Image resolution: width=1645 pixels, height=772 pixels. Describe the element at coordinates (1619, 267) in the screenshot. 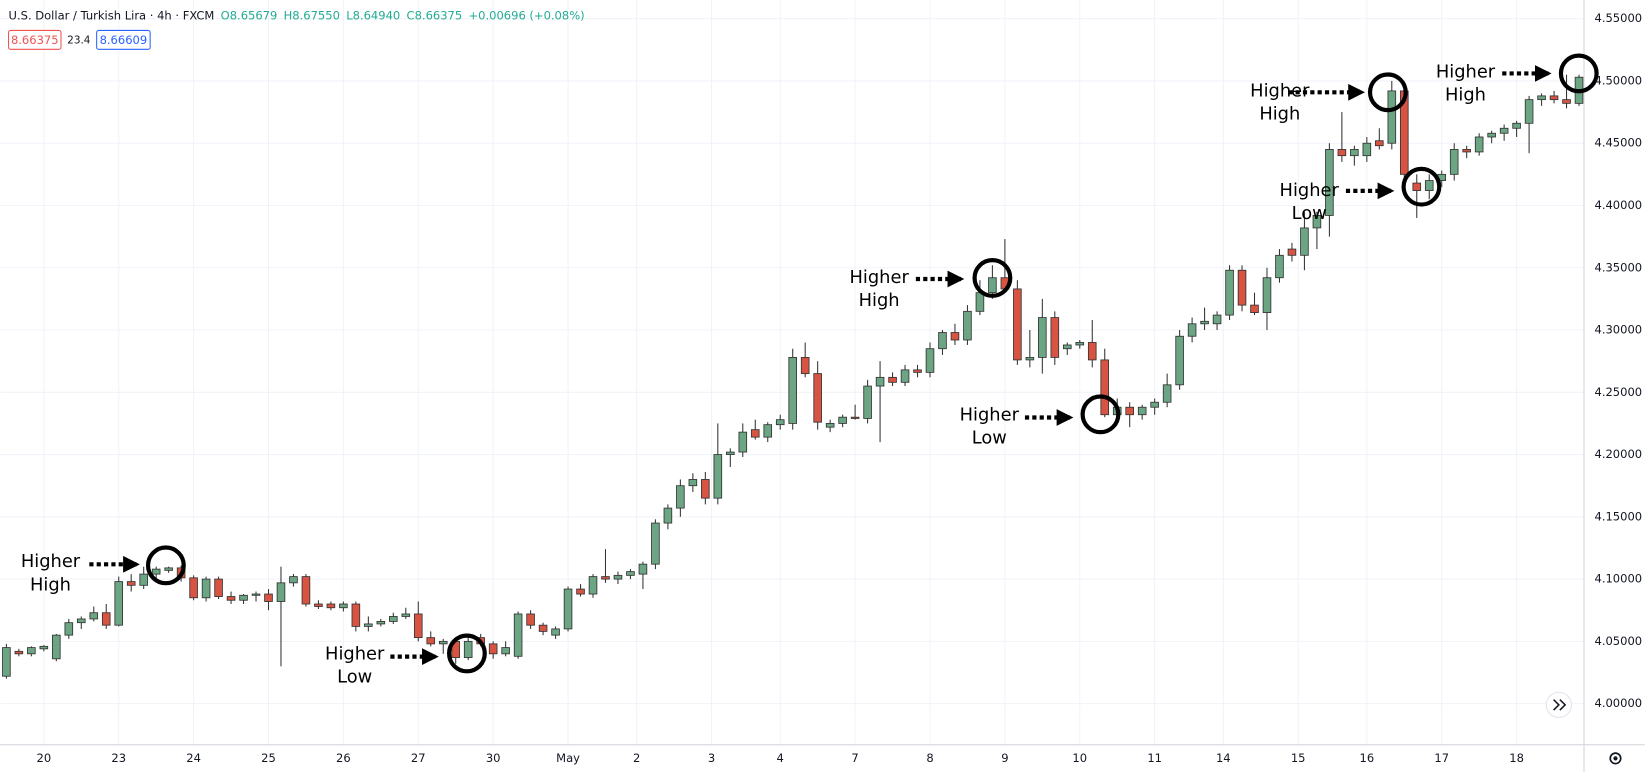

I see `y-tick-label: 4.35000` at that location.